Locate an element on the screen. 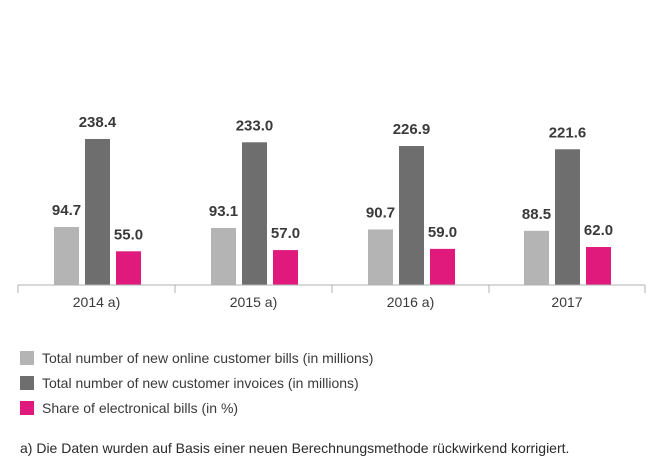 This screenshot has width=662, height=465. bar-value-label: 88.5 is located at coordinates (536, 214).